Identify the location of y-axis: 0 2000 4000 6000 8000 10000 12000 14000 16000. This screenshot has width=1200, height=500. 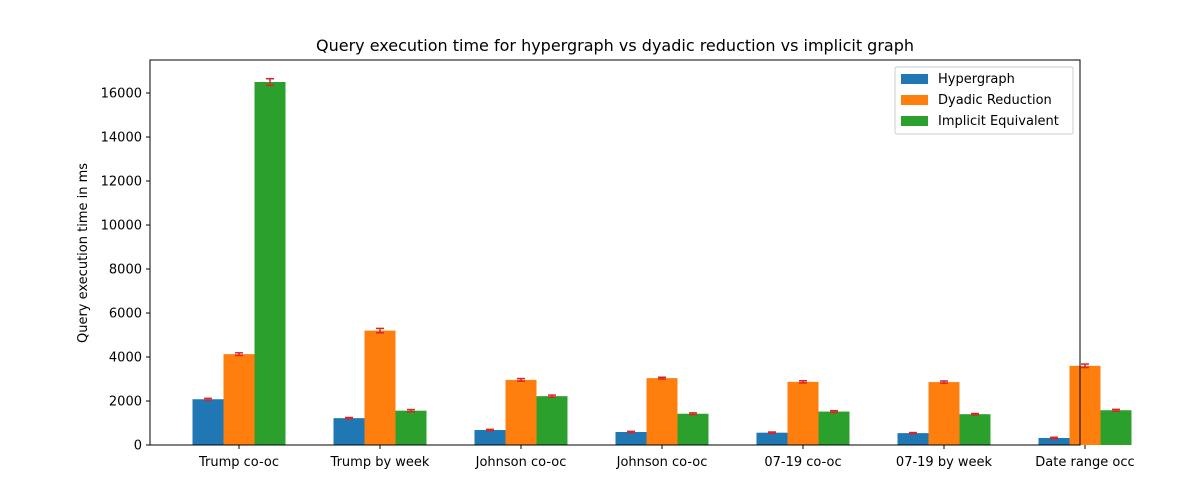
(125, 270).